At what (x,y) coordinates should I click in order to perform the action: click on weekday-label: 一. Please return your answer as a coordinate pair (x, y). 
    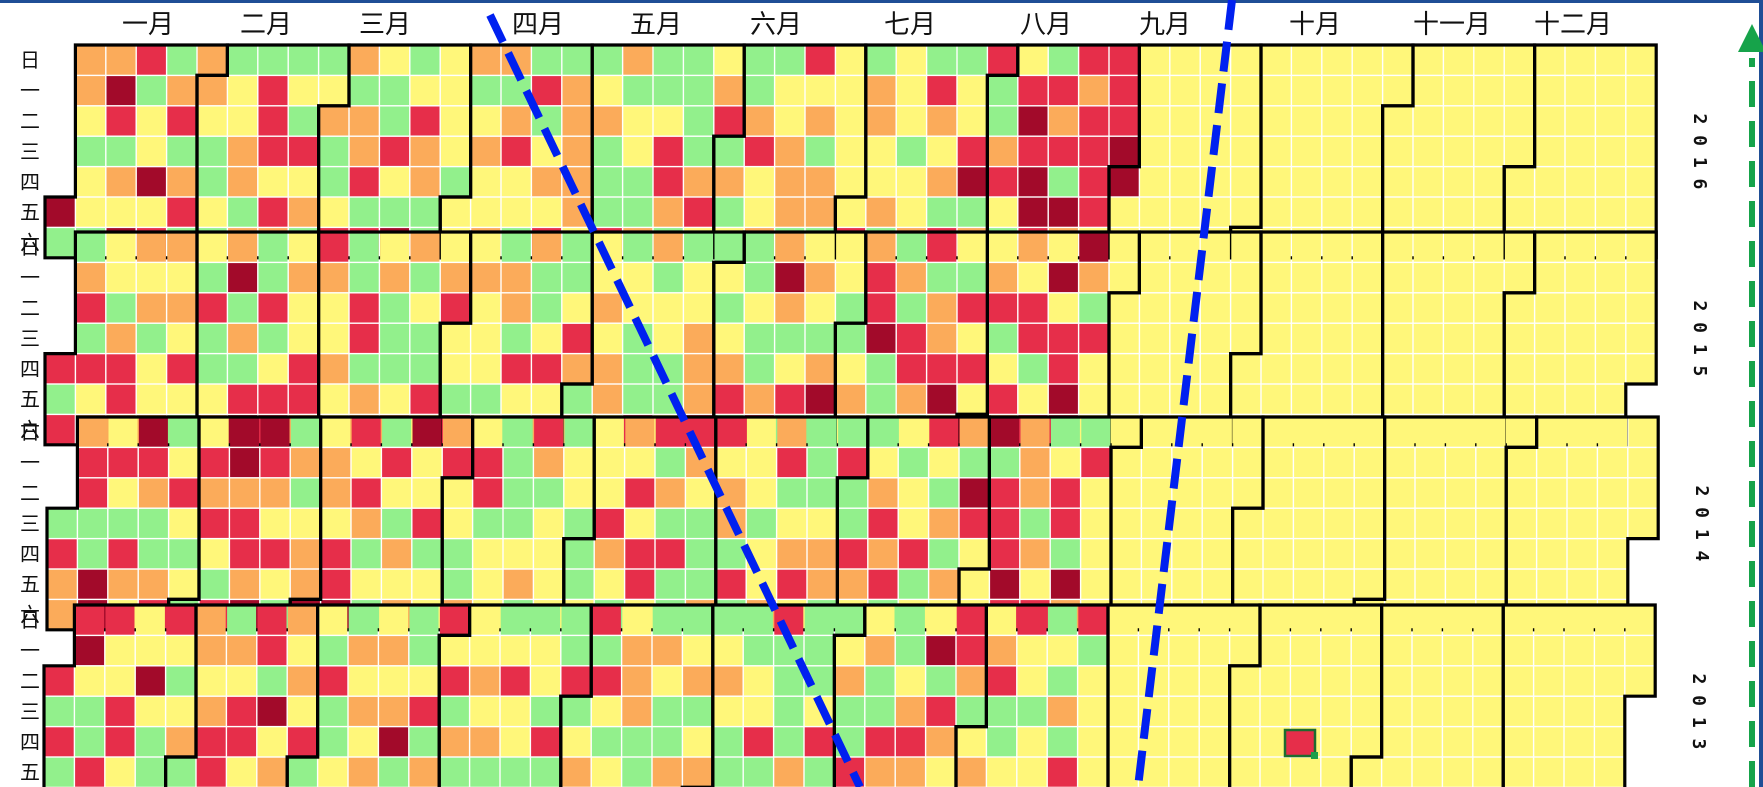
    Looking at the image, I should click on (30, 278).